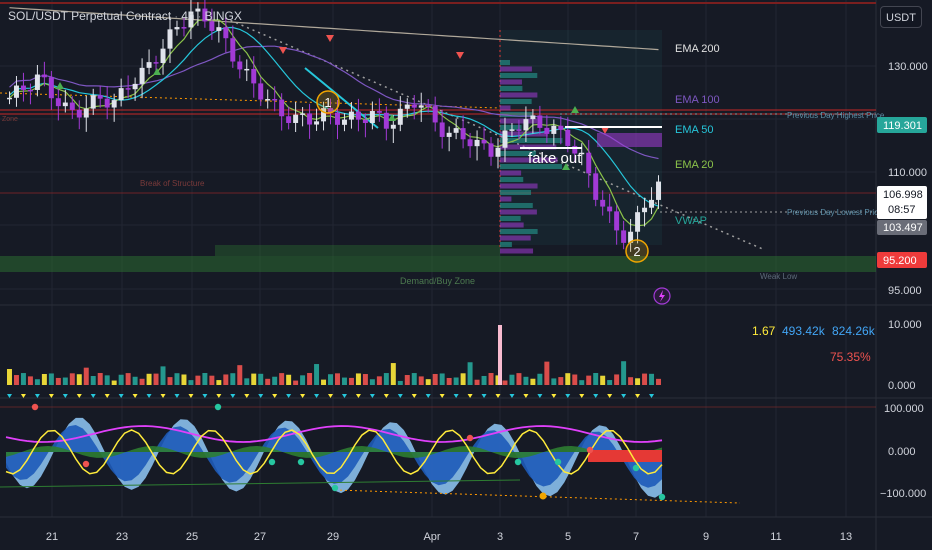 The width and height of the screenshot is (932, 550). Describe the element at coordinates (334, 29) in the screenshot. I see `ema-200-line` at that location.